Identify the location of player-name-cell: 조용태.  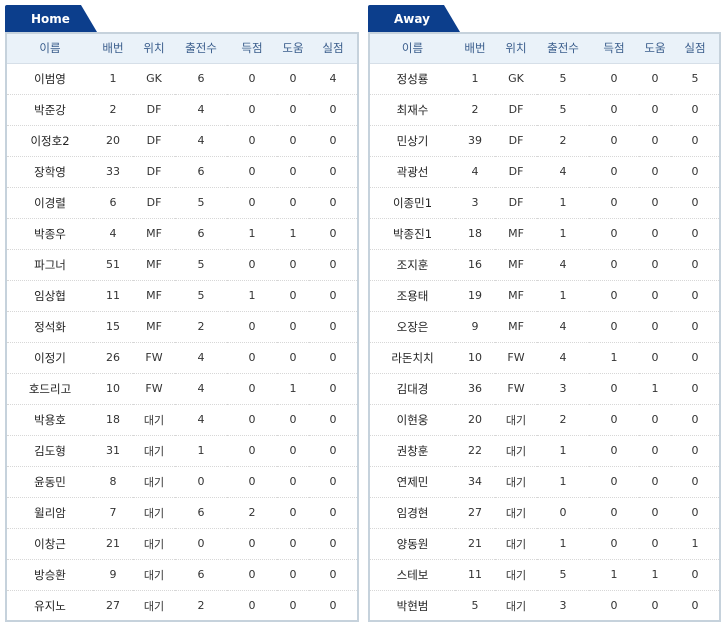
(412, 296).